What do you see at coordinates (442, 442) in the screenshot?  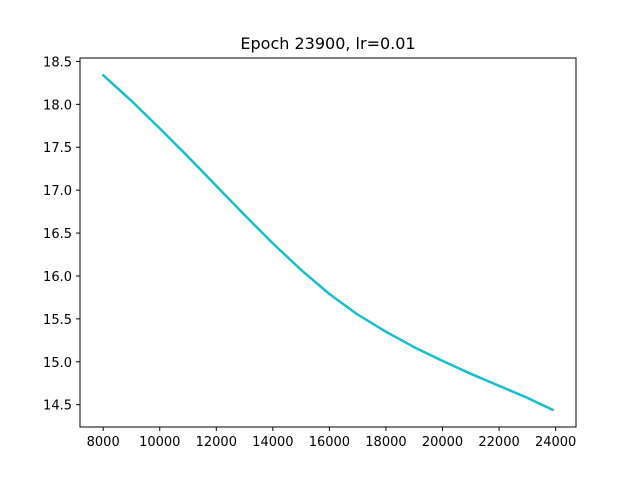 I see `x-tick-label: 20000` at bounding box center [442, 442].